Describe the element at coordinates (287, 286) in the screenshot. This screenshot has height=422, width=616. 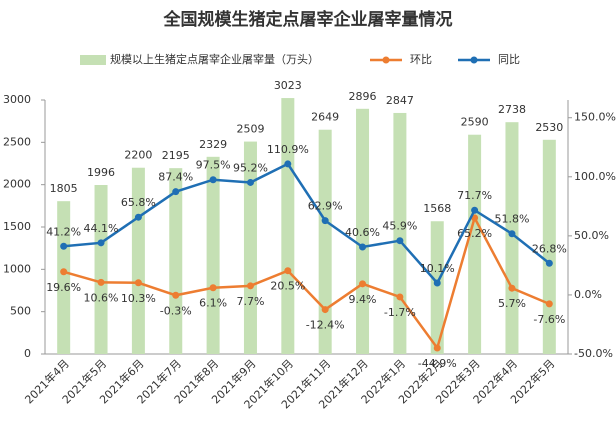
I see `line-label: 20.5%` at that location.